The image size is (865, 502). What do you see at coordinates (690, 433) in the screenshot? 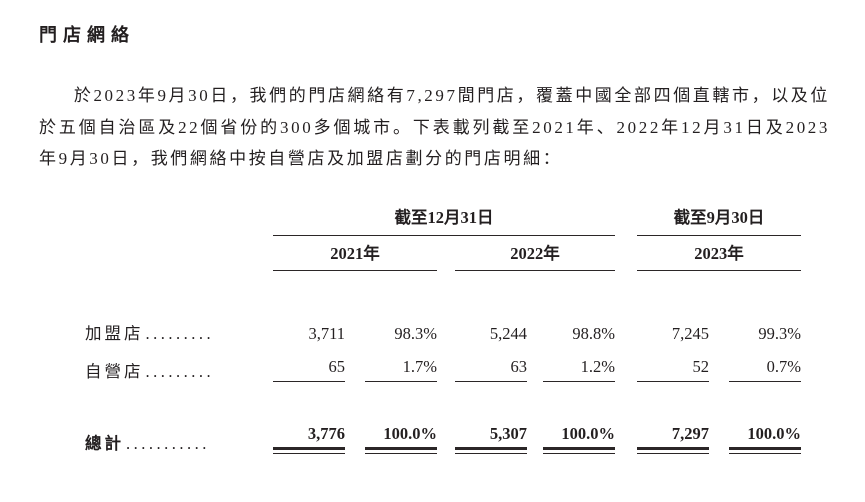
I see `total-2023-count: 7,297` at bounding box center [690, 433].